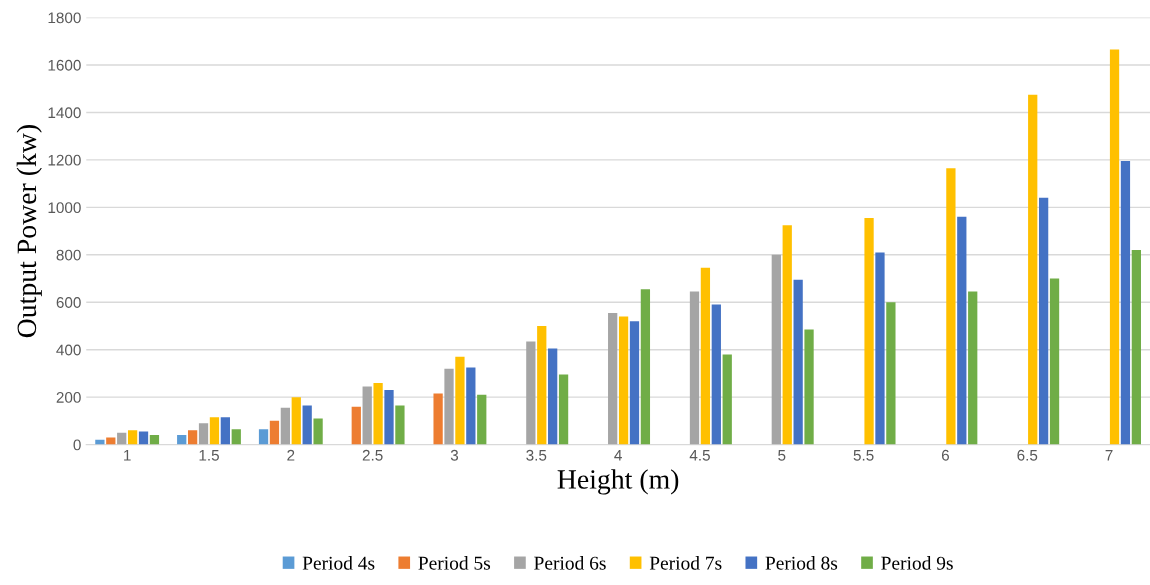 The height and width of the screenshot is (585, 1150). I want to click on x-tick-label: 6, so click(945, 455).